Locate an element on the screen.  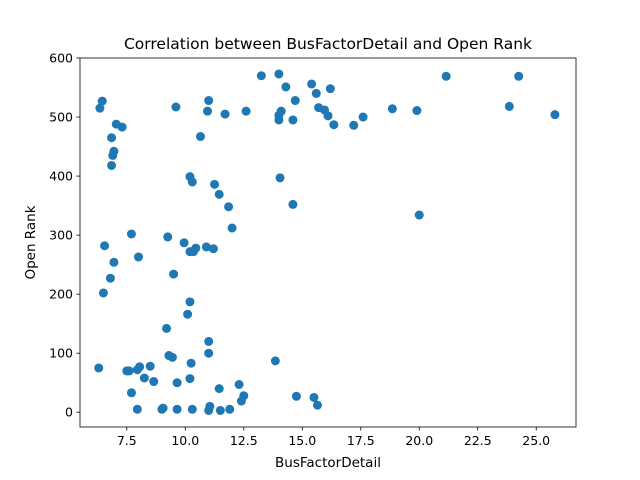
y-tick-label: 600 is located at coordinates (61, 58).